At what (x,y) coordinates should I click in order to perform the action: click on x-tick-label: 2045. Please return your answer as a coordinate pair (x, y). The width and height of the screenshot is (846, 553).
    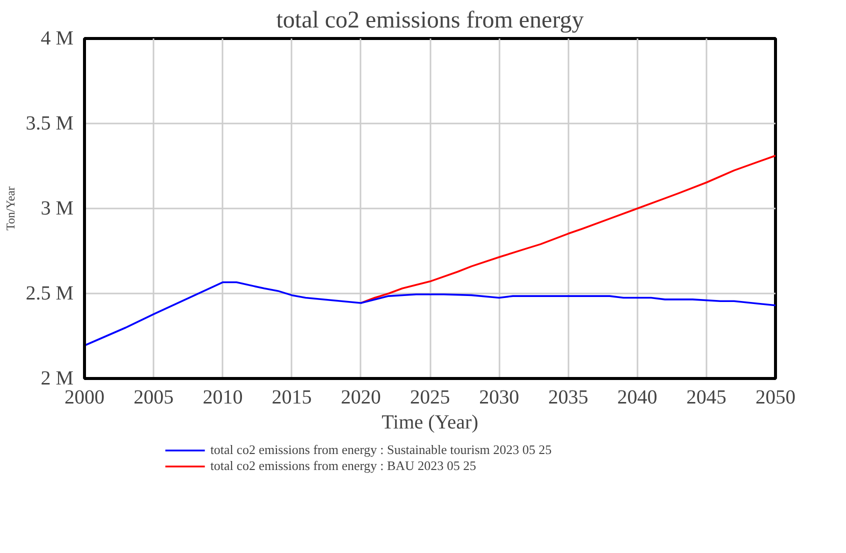
    Looking at the image, I should click on (706, 397).